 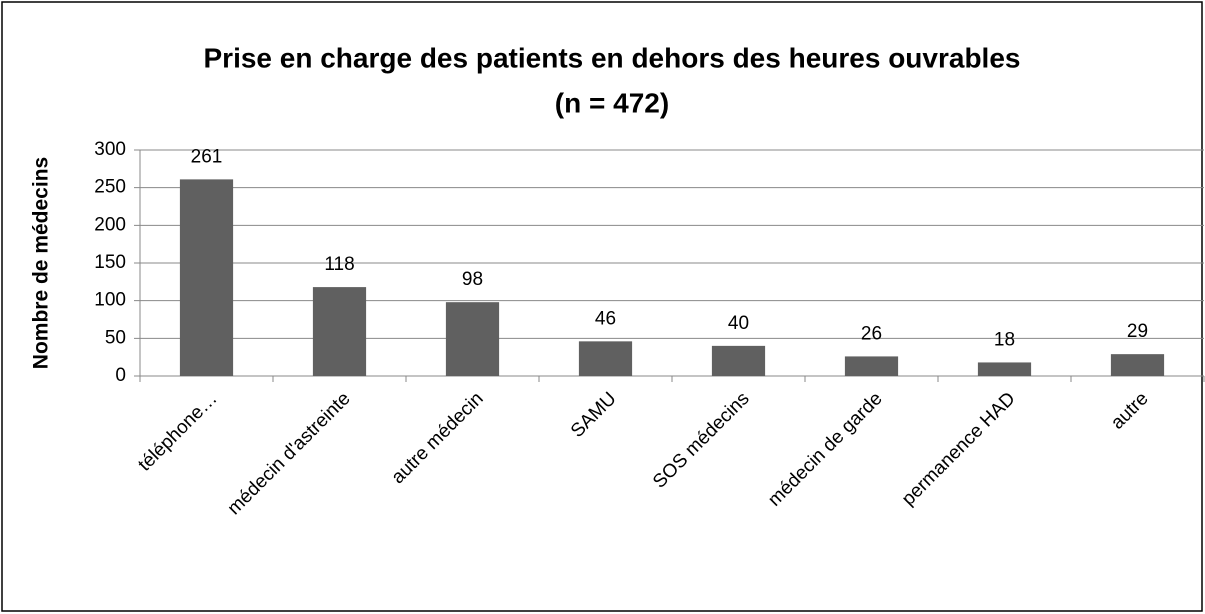 What do you see at coordinates (110, 224) in the screenshot?
I see `y-tick-label: 200` at bounding box center [110, 224].